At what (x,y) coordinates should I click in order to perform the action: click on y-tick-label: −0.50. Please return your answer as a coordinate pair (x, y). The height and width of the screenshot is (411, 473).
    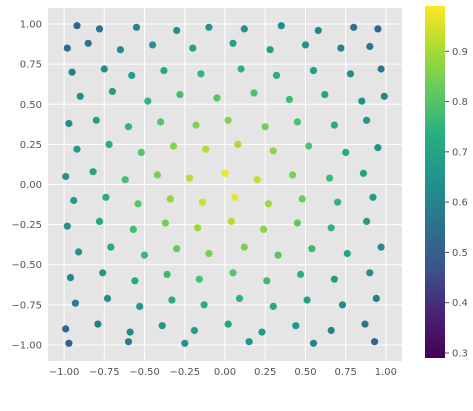
    Looking at the image, I should click on (26, 265).